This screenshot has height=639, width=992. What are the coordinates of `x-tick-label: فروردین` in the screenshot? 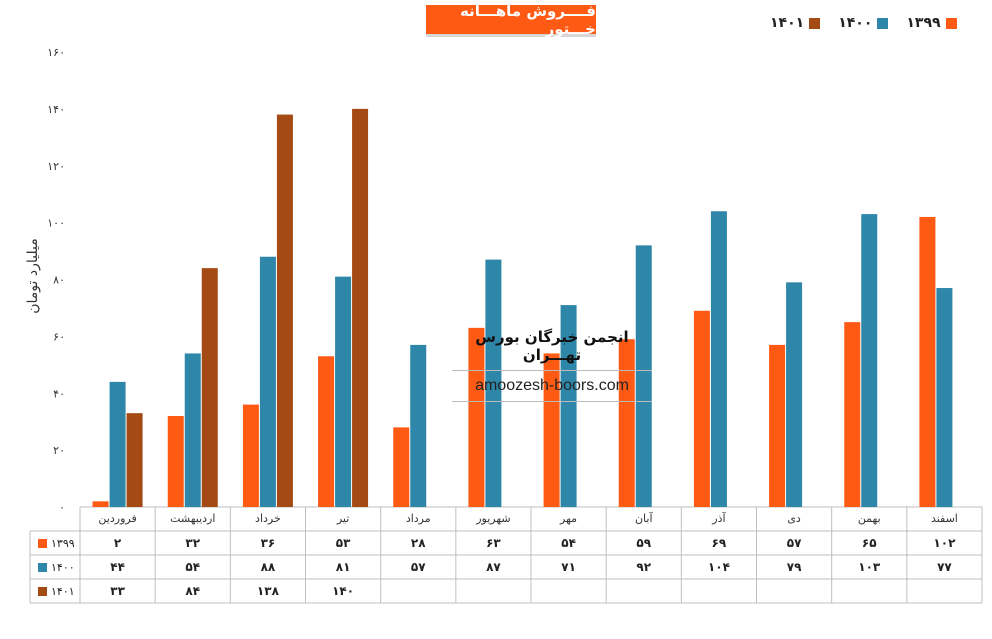 It's located at (117, 518).